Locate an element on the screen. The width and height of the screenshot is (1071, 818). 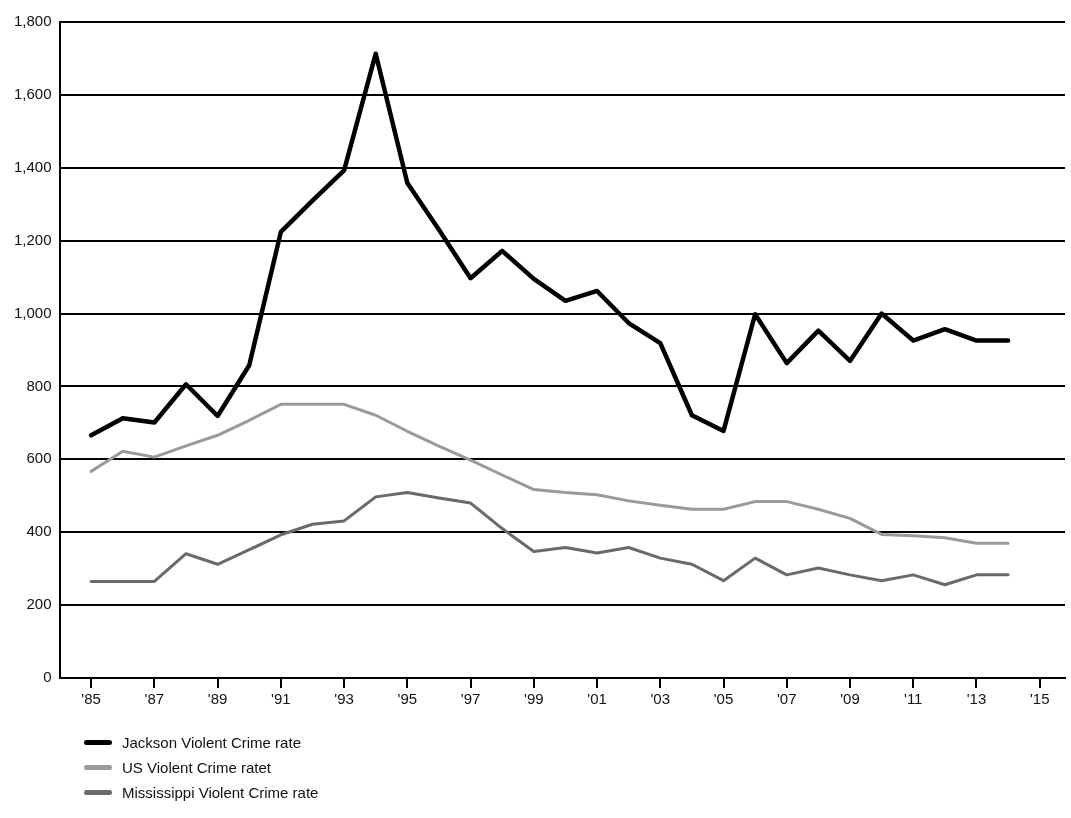
x-tick-label: '91 is located at coordinates (281, 699).